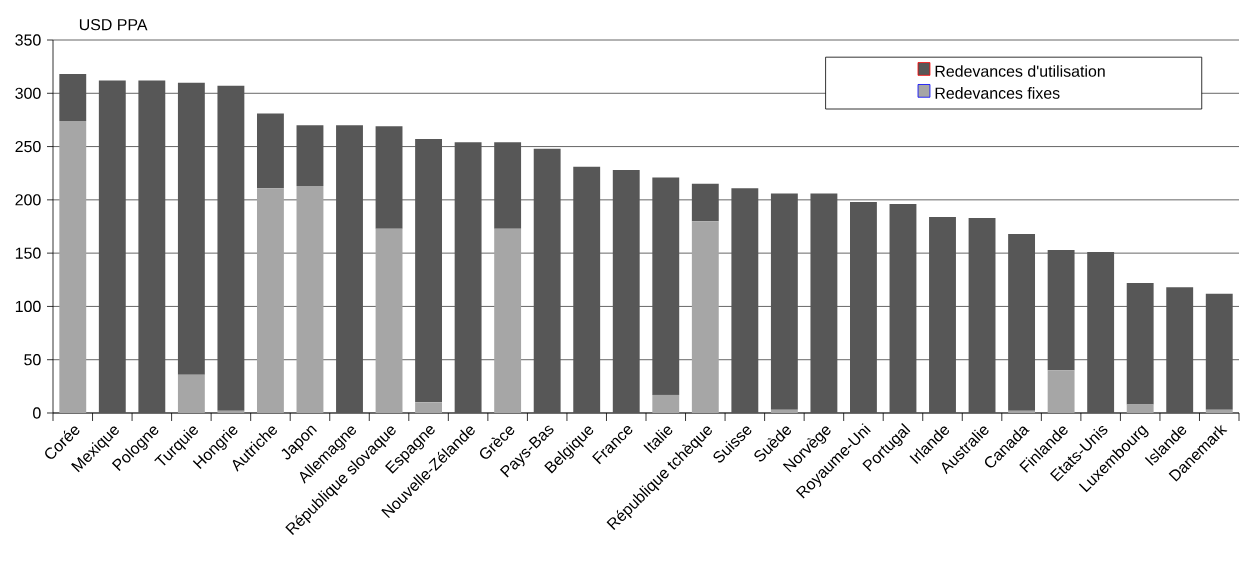 This screenshot has width=1240, height=563. What do you see at coordinates (28, 146) in the screenshot?
I see `y-tick-label: 250` at bounding box center [28, 146].